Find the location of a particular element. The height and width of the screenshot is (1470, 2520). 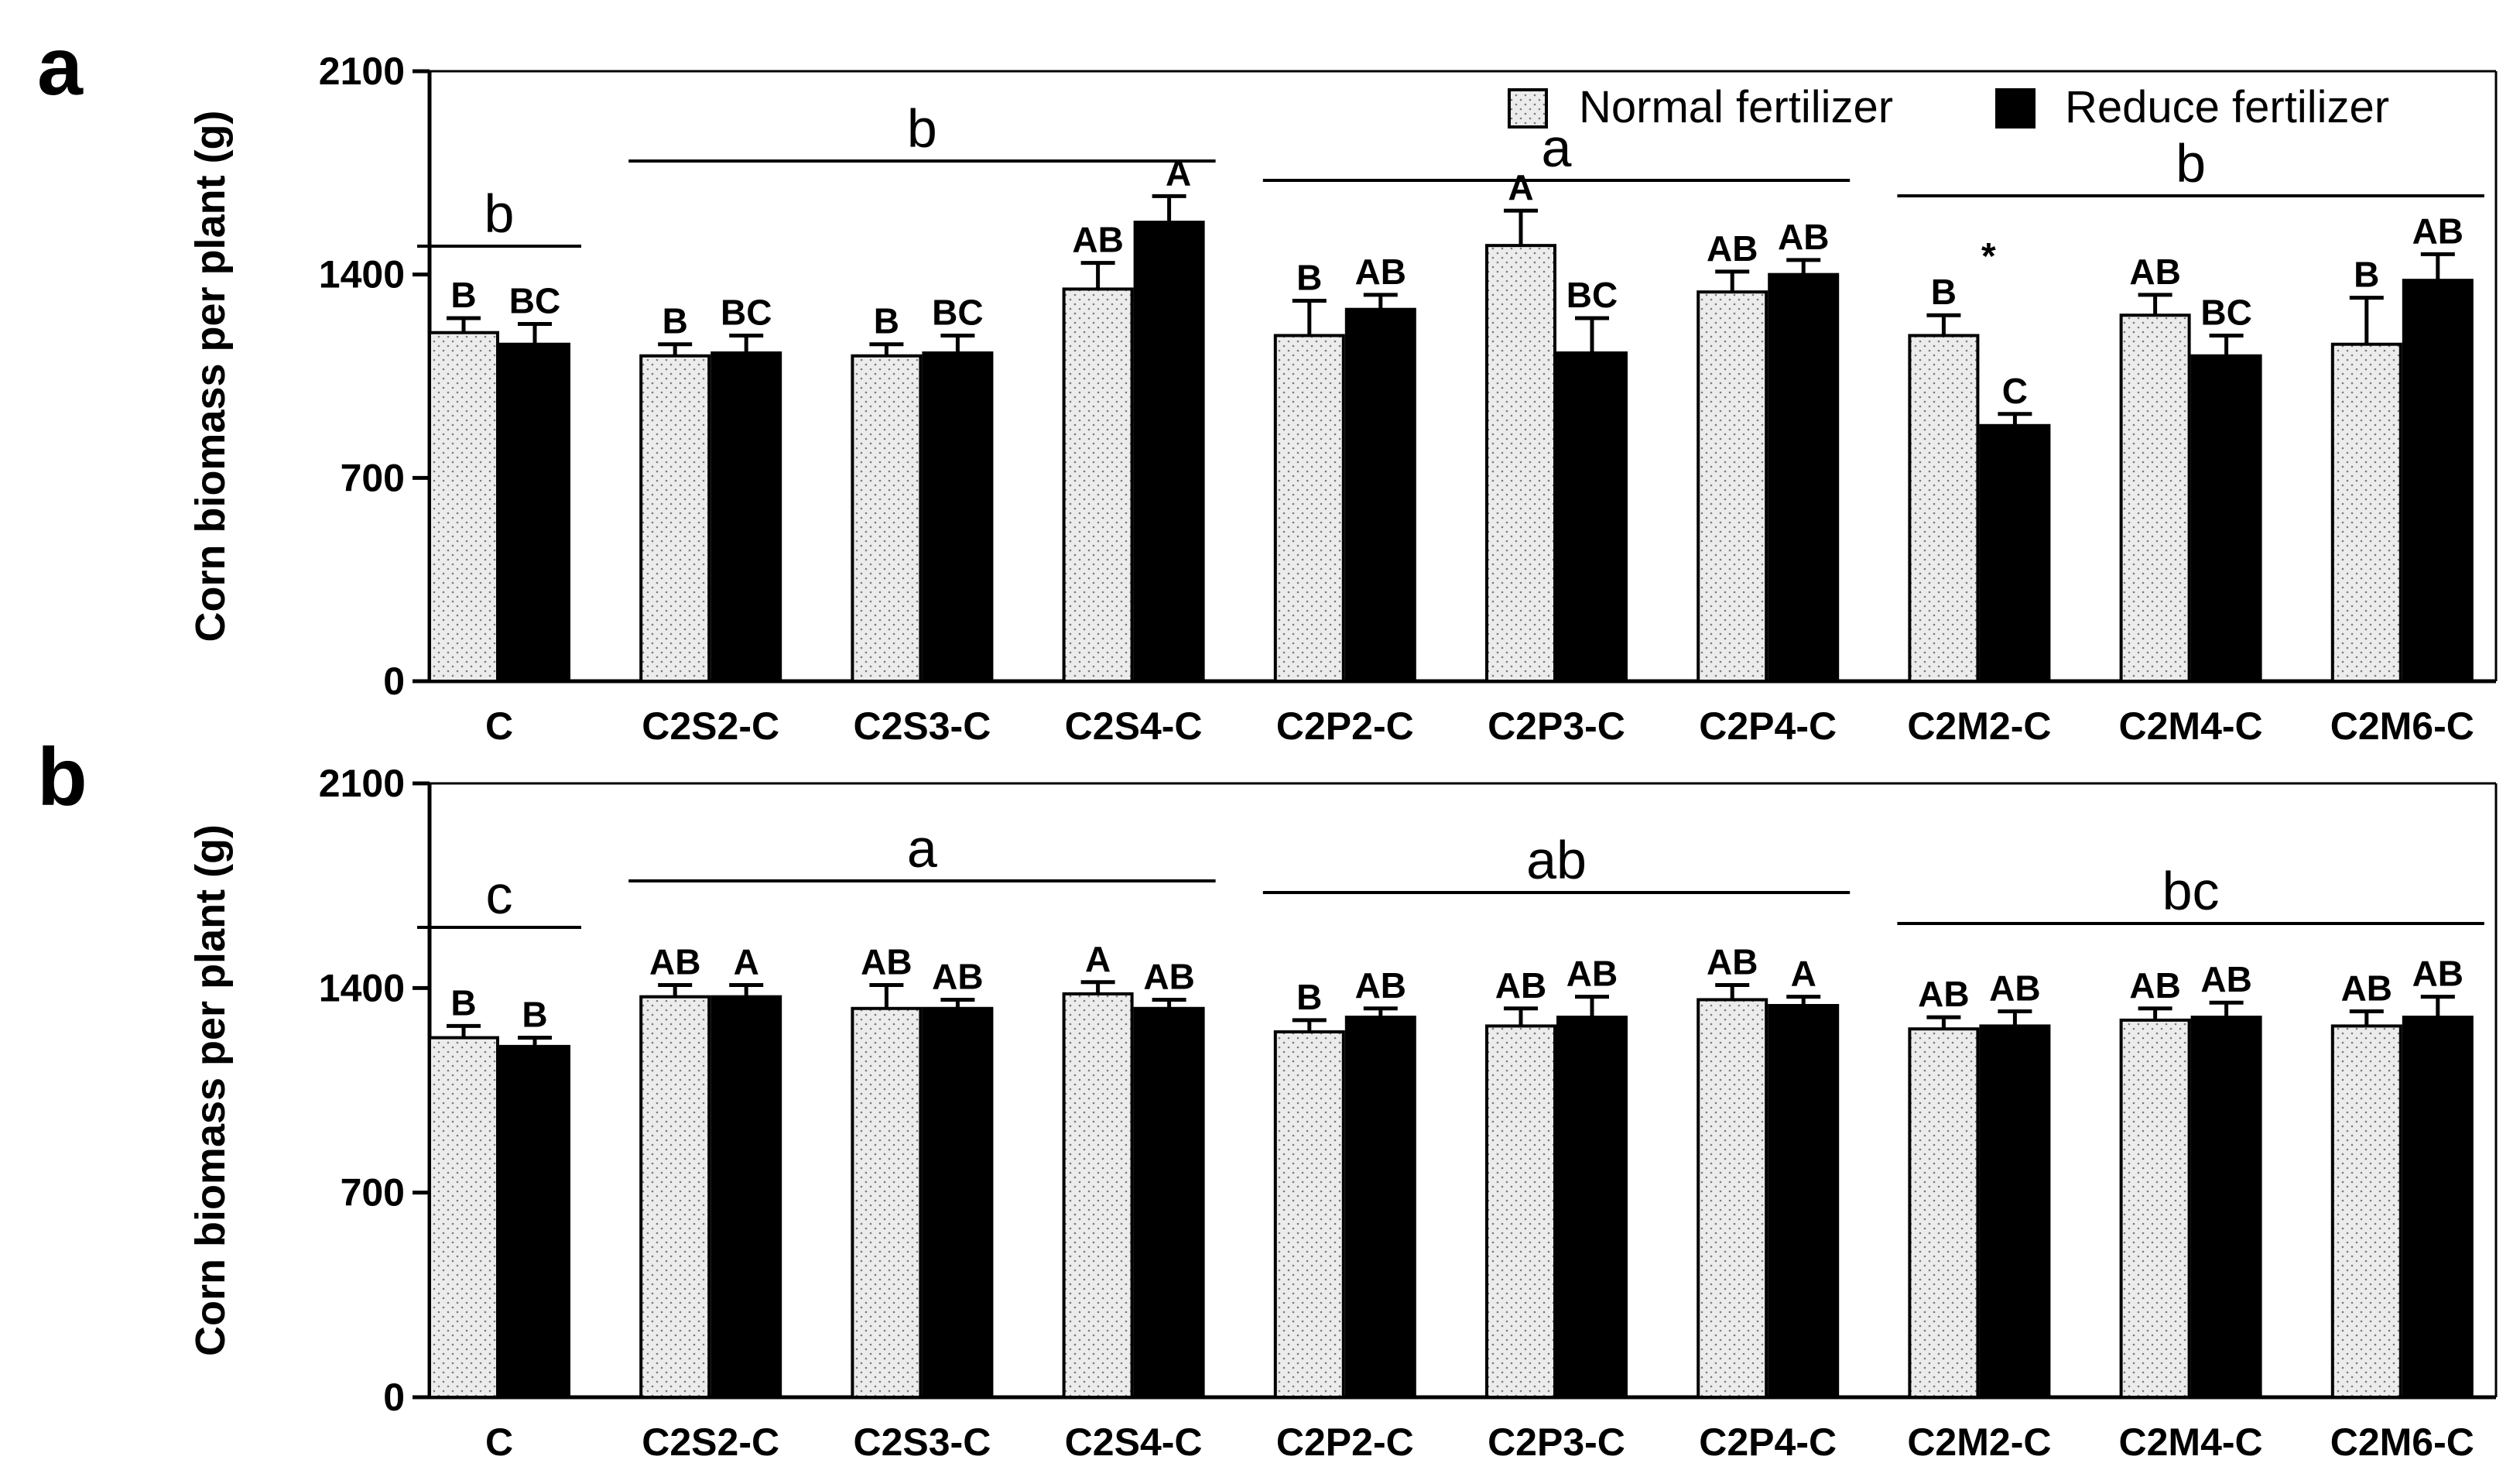

y-axis-label: Corn biomass per plant (g) is located at coordinates (211, 376).